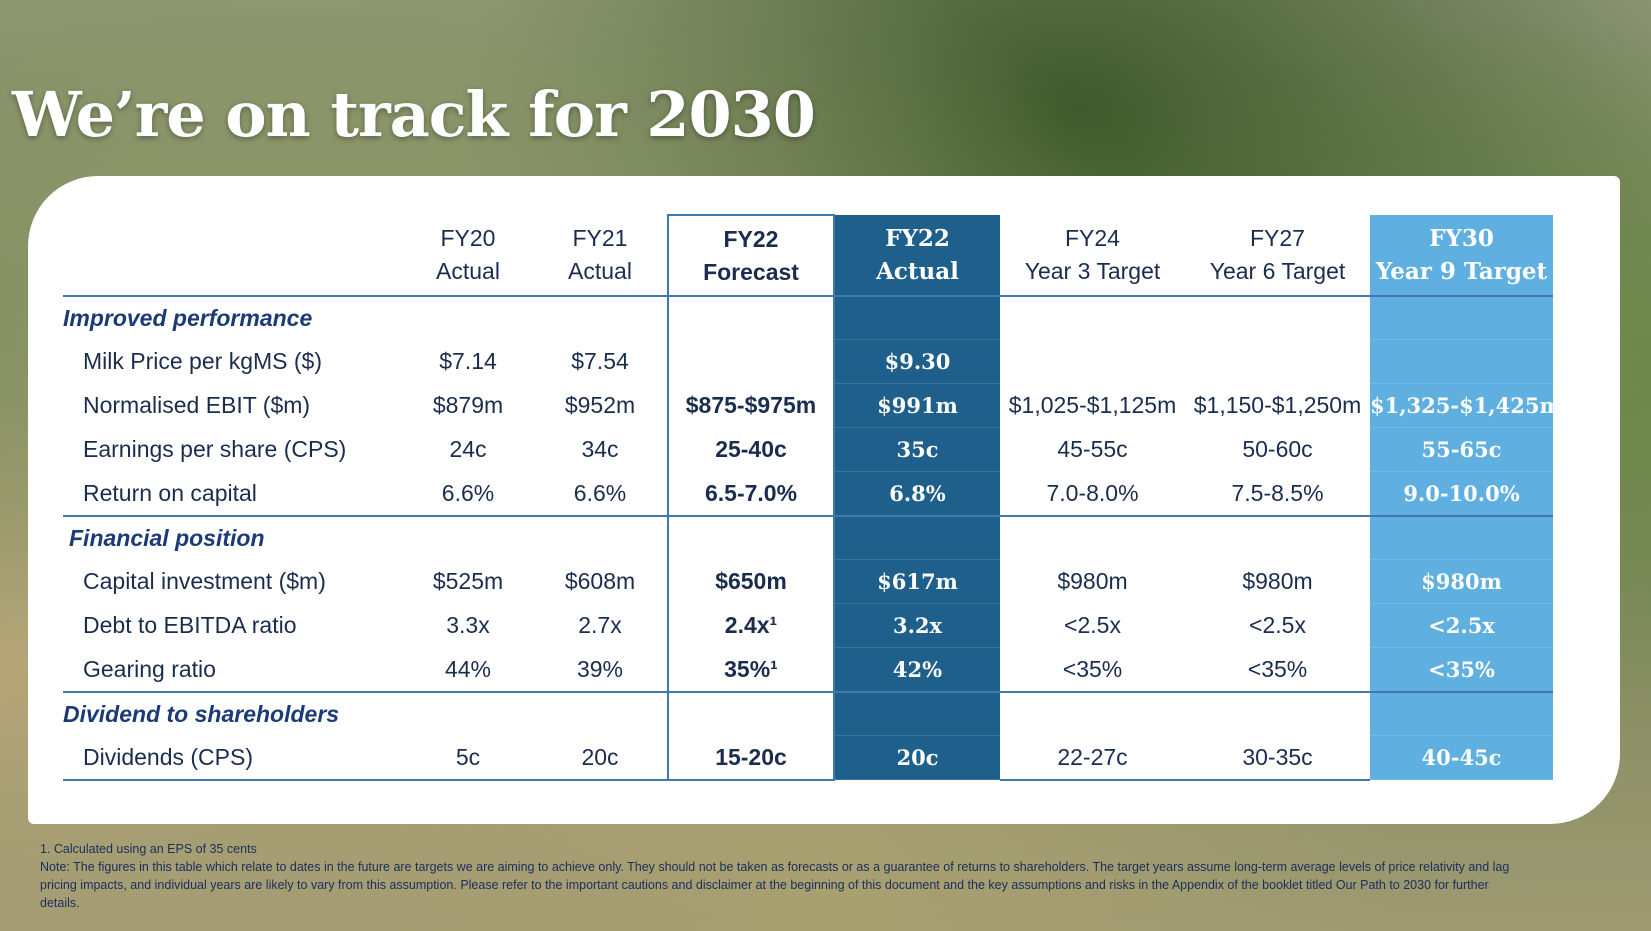 Image resolution: width=1651 pixels, height=931 pixels. What do you see at coordinates (414, 114) in the screenshot?
I see `page-title: We’re on track for 2030` at bounding box center [414, 114].